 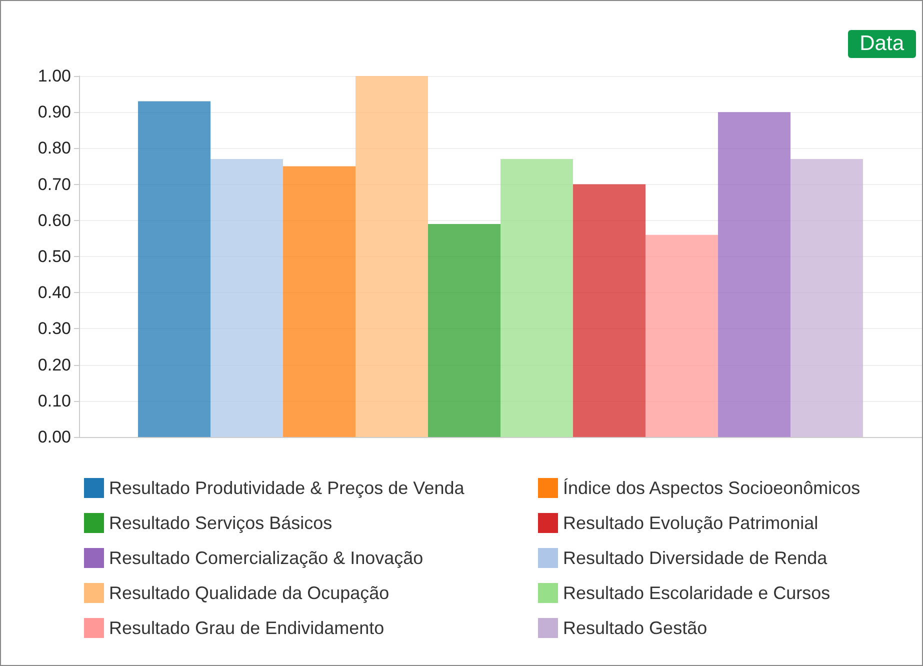 I want to click on legend-label: Resultado Comercialização & Inovação, so click(x=266, y=558).